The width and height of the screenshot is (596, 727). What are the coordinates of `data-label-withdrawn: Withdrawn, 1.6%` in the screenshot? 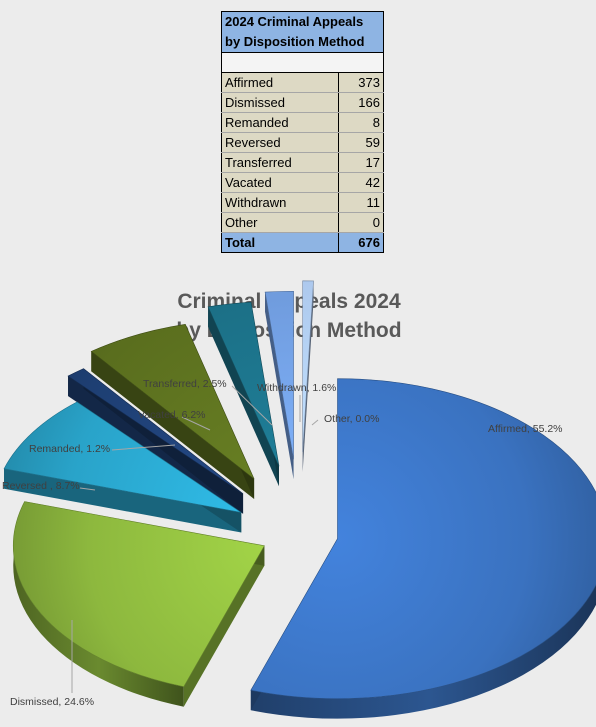 It's located at (296, 388).